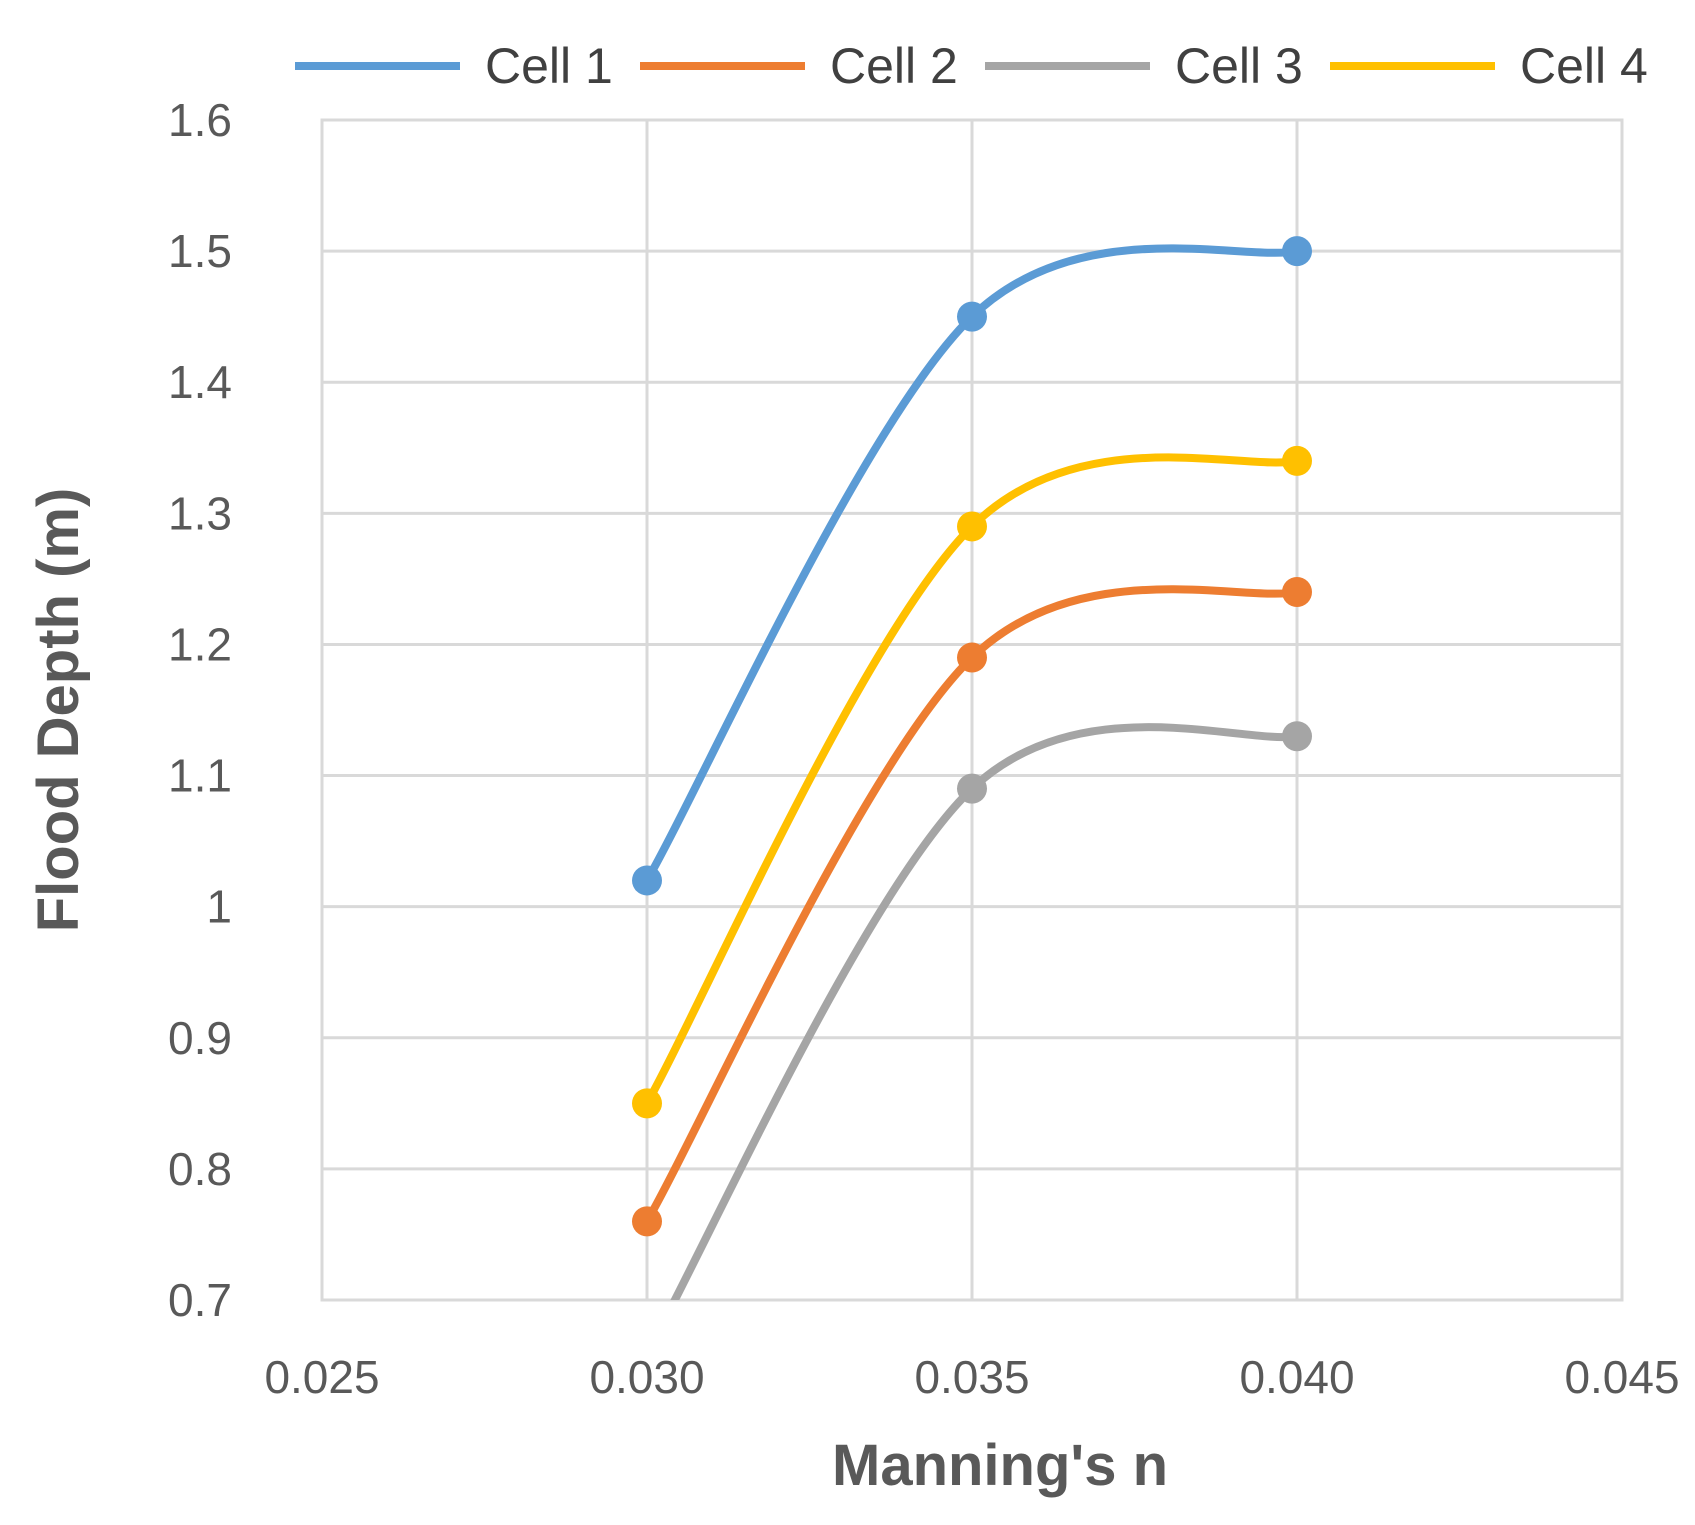 This screenshot has height=1525, width=1695. Describe the element at coordinates (1584, 66) in the screenshot. I see `legend-label: Cell 4` at that location.